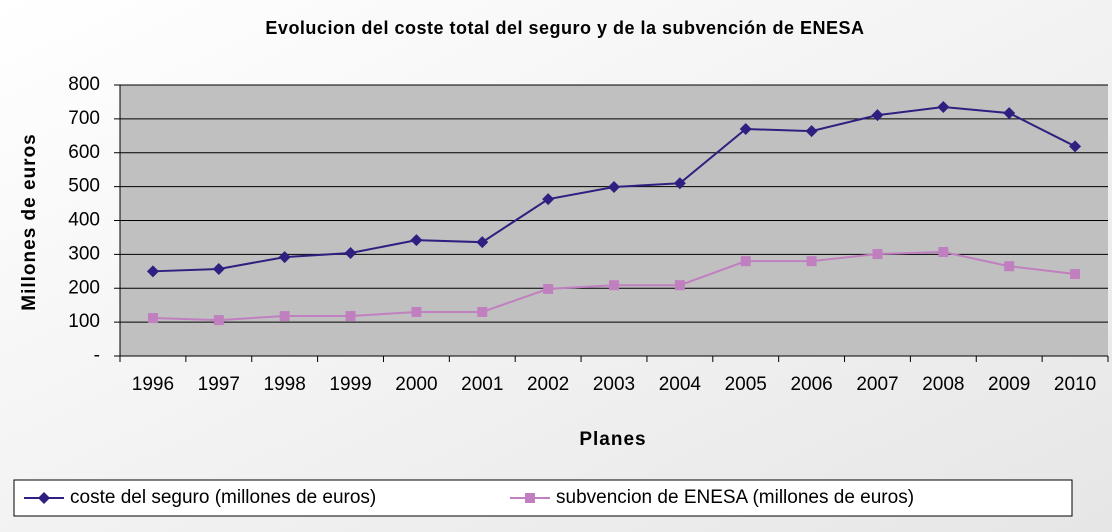 The image size is (1112, 532). What do you see at coordinates (943, 384) in the screenshot?
I see `x-tick-label: 2008` at bounding box center [943, 384].